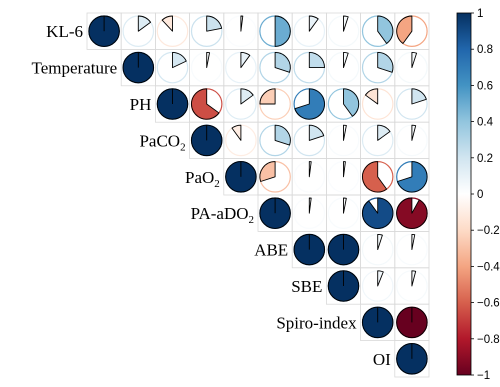 This screenshot has height=387, width=500. Describe the element at coordinates (141, 104) in the screenshot. I see `variable-label: PH` at that location.